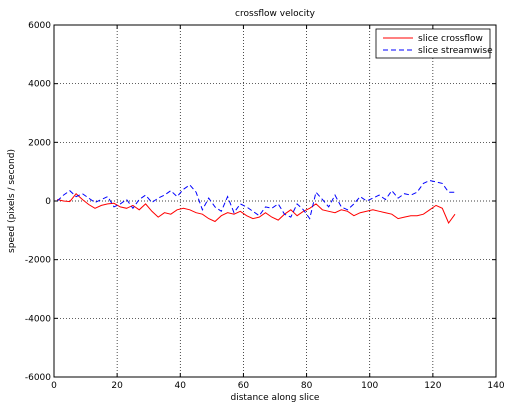 The height and width of the screenshot is (413, 519). I want to click on x-tick-label: 80, so click(307, 386).